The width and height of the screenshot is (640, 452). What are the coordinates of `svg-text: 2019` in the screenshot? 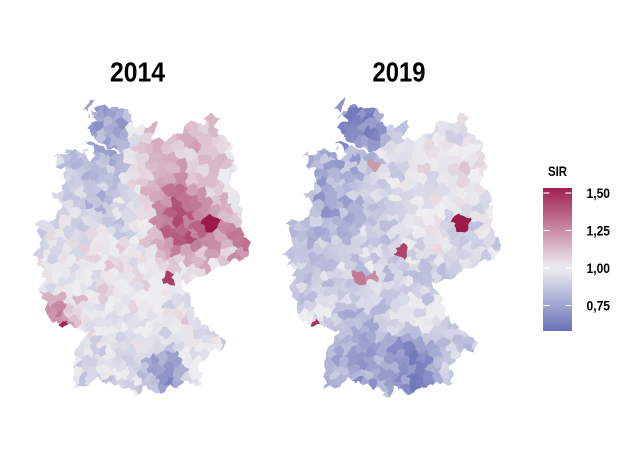 It's located at (399, 72).